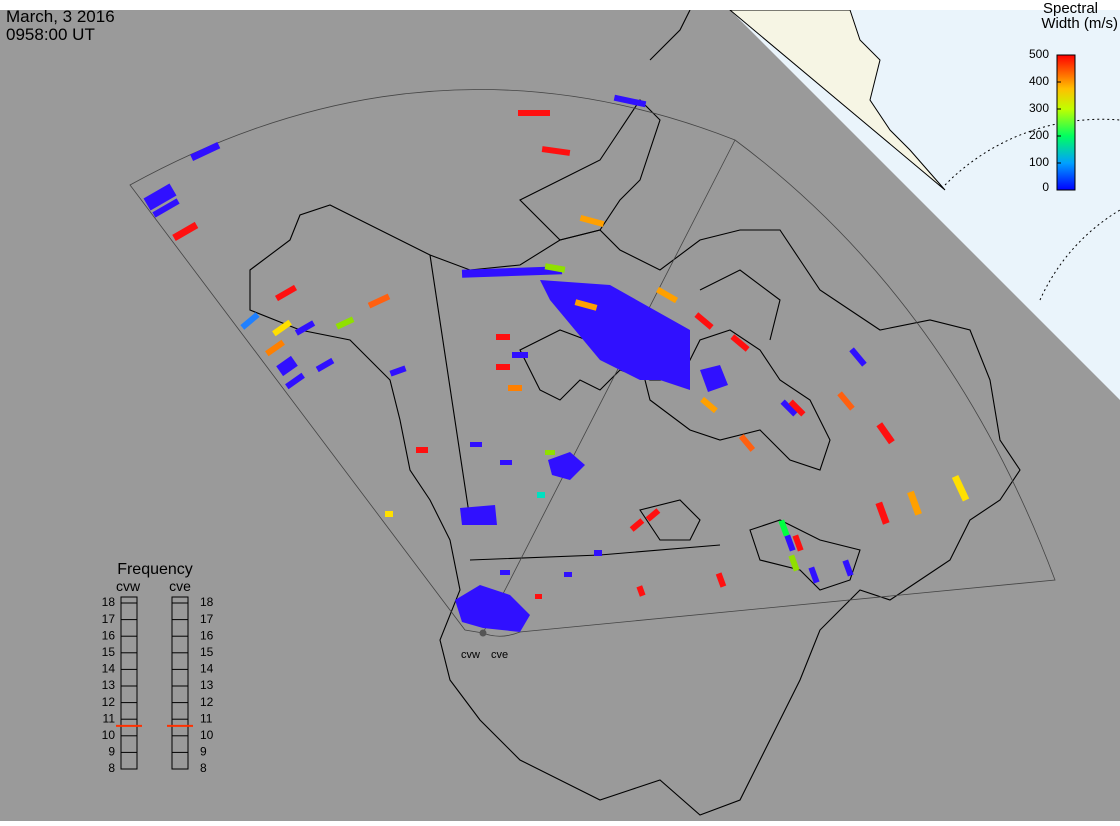 The width and height of the screenshot is (1120, 826). What do you see at coordinates (180, 586) in the screenshot?
I see `radar-name: cve` at bounding box center [180, 586].